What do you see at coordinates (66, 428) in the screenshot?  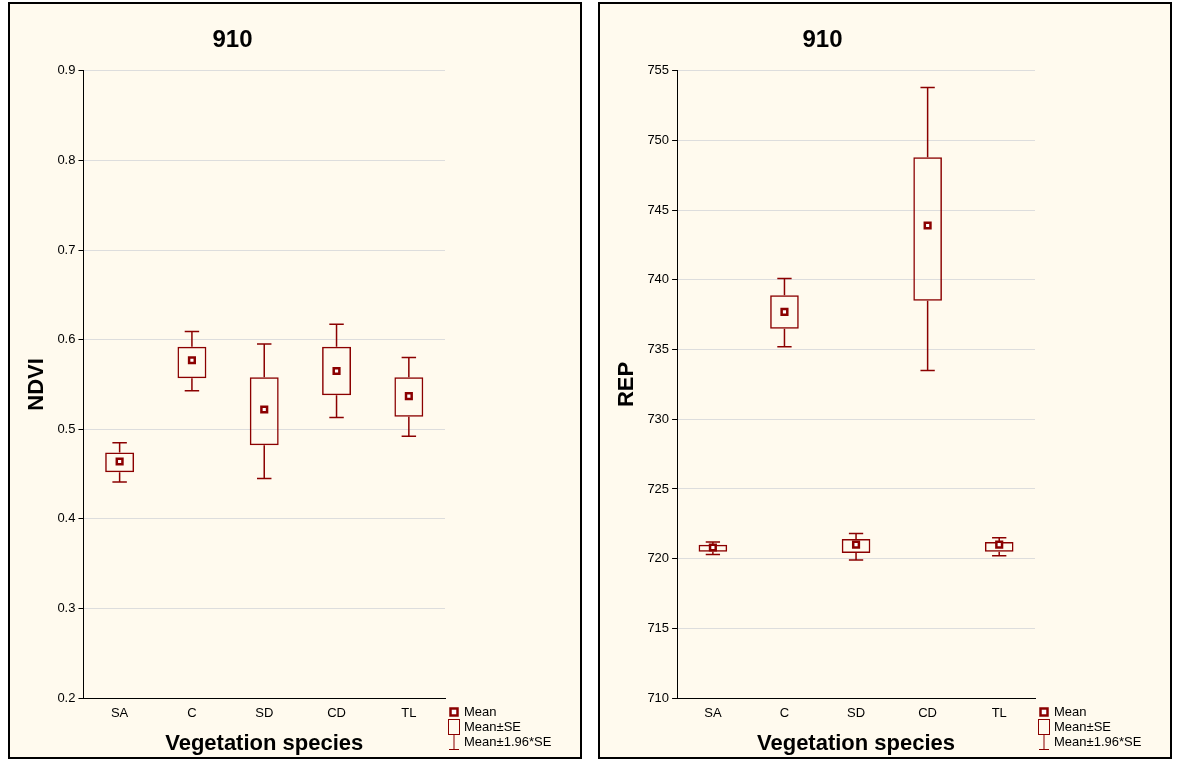 I see `y-tick-label: 0.5` at bounding box center [66, 428].